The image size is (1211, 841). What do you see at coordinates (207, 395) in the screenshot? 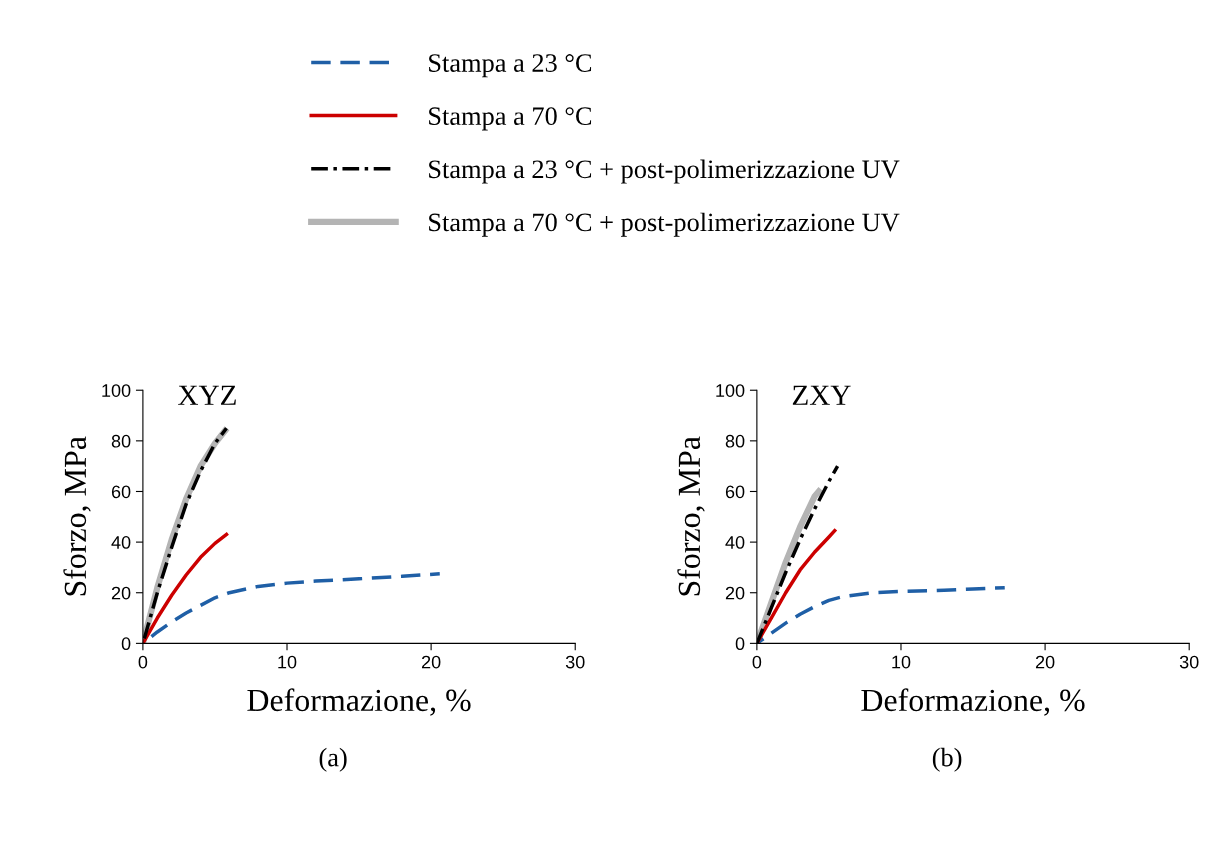
I see `chart-title: XYZ` at bounding box center [207, 395].